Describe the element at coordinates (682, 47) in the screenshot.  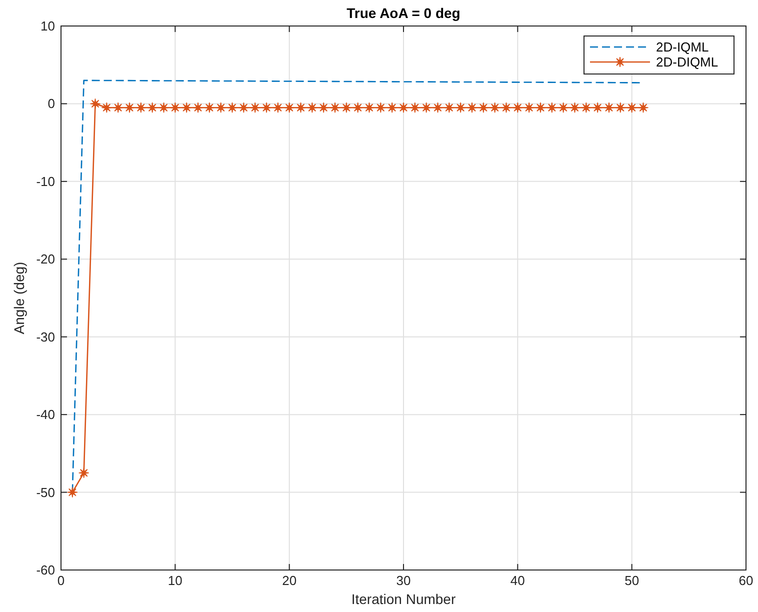
I see `legend-label: 2D-IQML` at that location.